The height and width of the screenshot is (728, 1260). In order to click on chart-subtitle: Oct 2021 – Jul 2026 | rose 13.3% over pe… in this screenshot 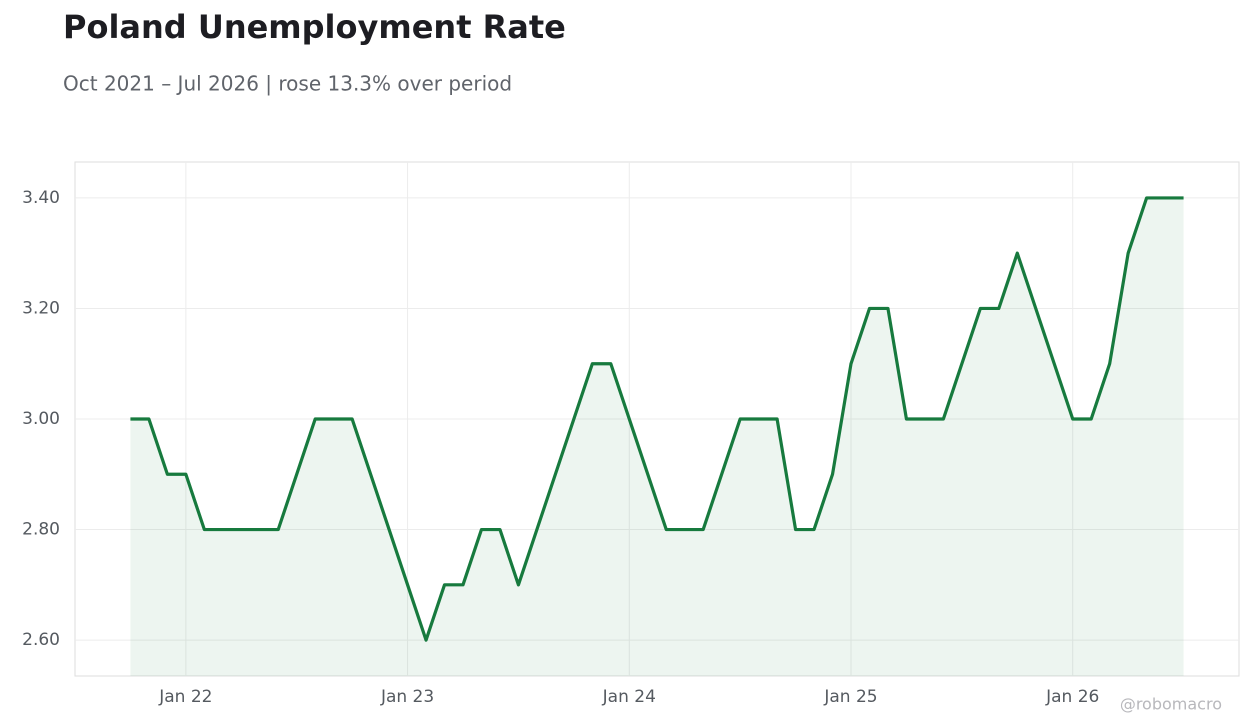, I will do `click(287, 84)`.